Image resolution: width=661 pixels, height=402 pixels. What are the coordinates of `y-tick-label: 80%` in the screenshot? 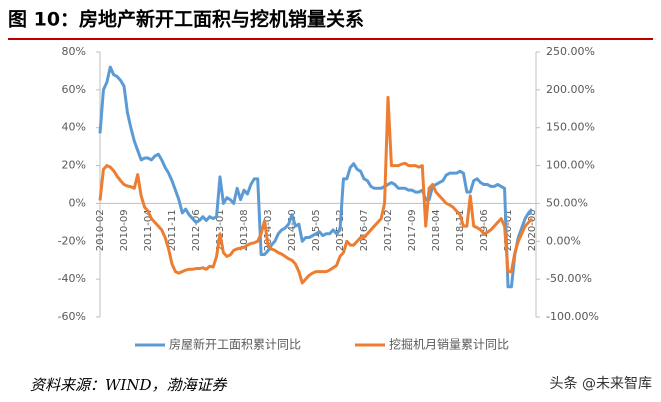 It's located at (74, 51).